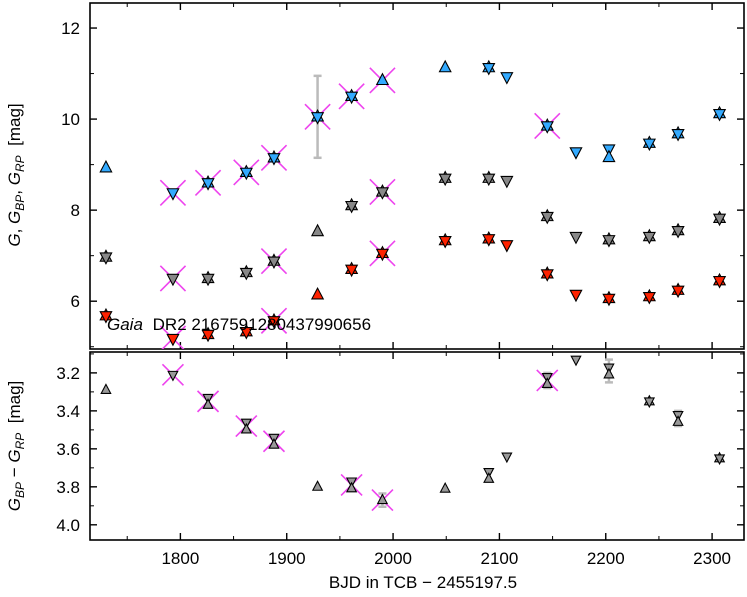  I want to click on x-tick-label: 2100, so click(500, 558).